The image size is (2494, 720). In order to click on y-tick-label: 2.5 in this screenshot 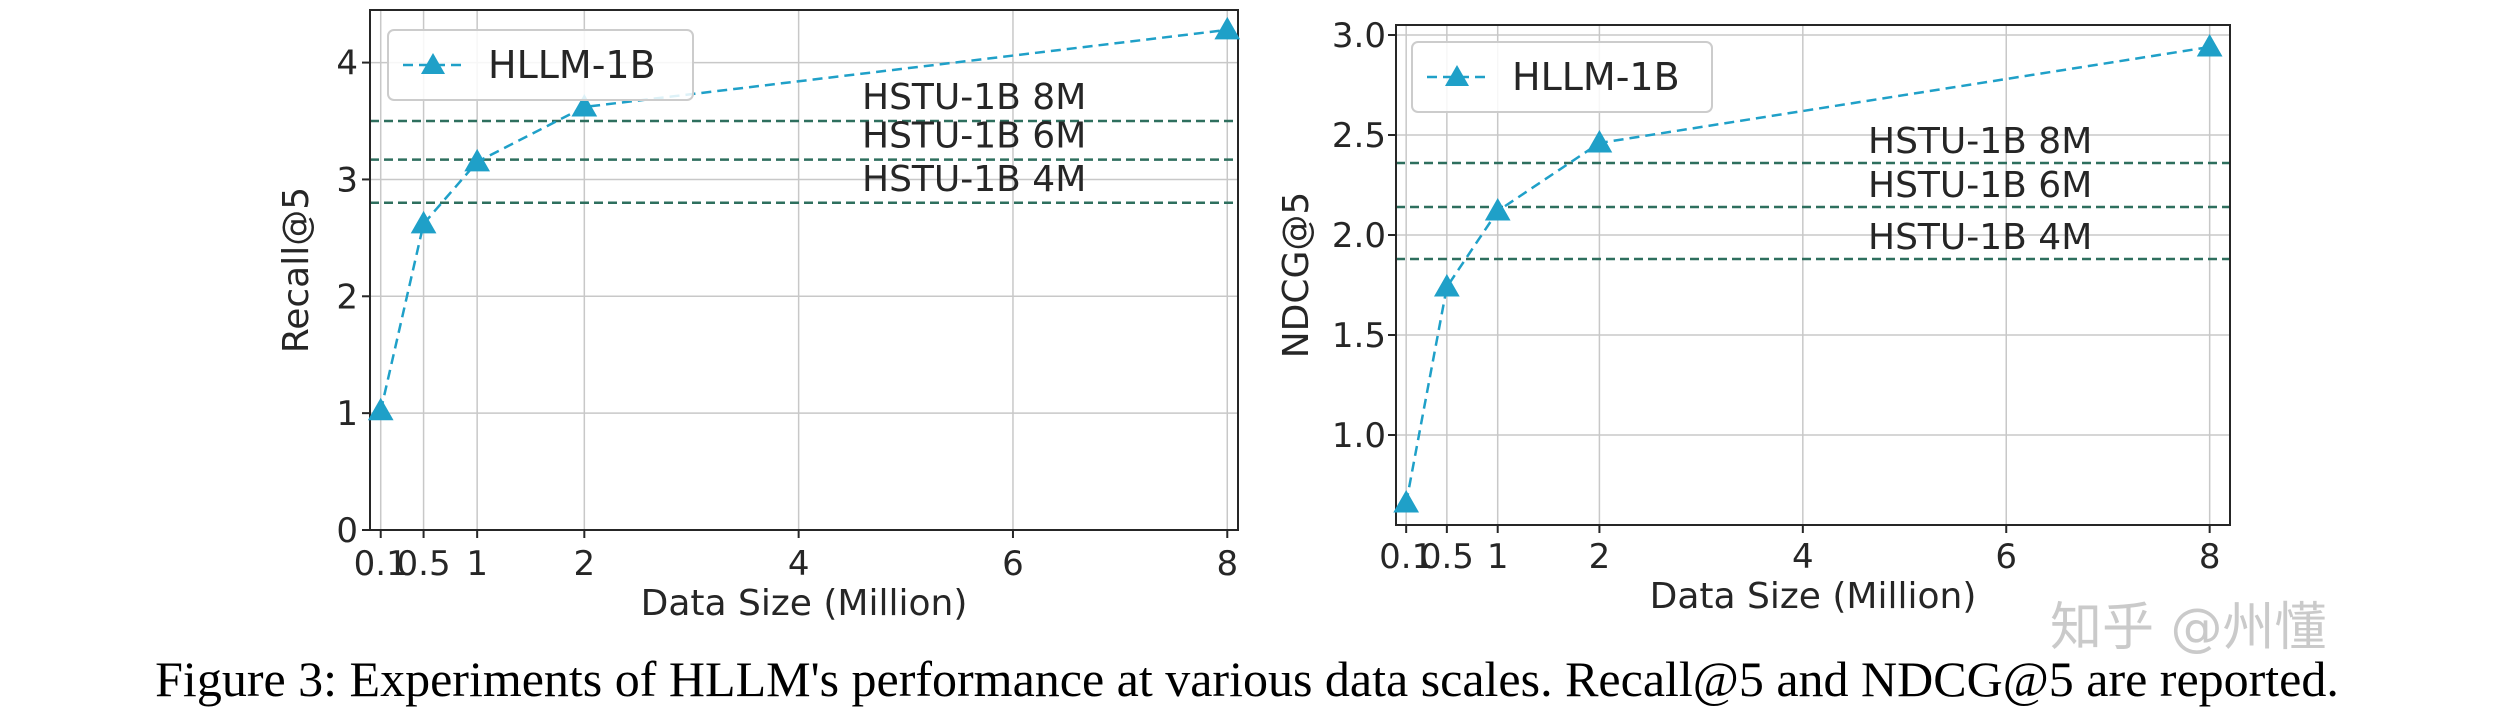, I will do `click(1359, 136)`.